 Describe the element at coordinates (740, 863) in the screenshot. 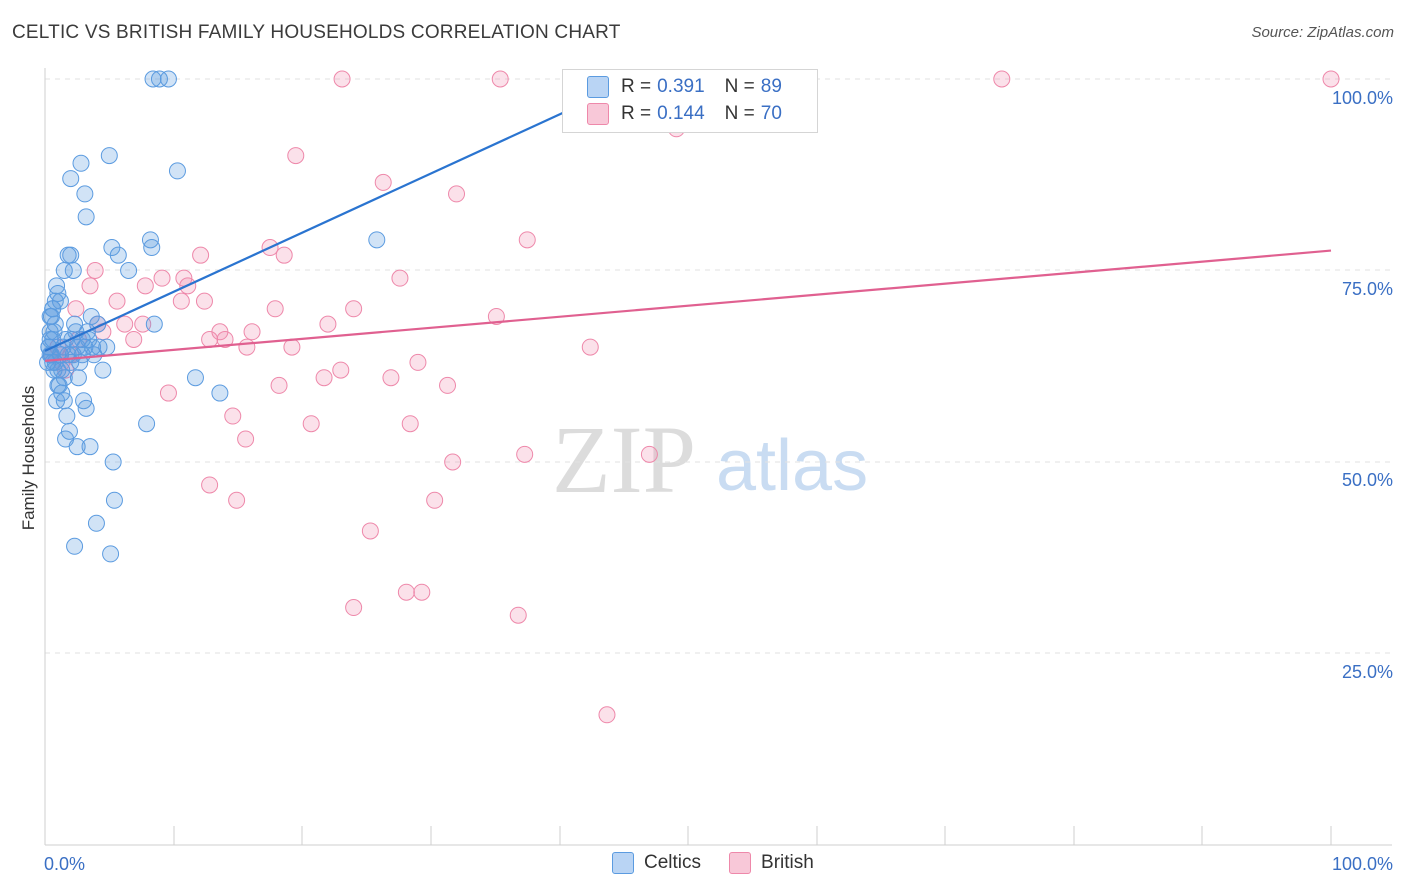

I see `british-legend-swatch` at that location.